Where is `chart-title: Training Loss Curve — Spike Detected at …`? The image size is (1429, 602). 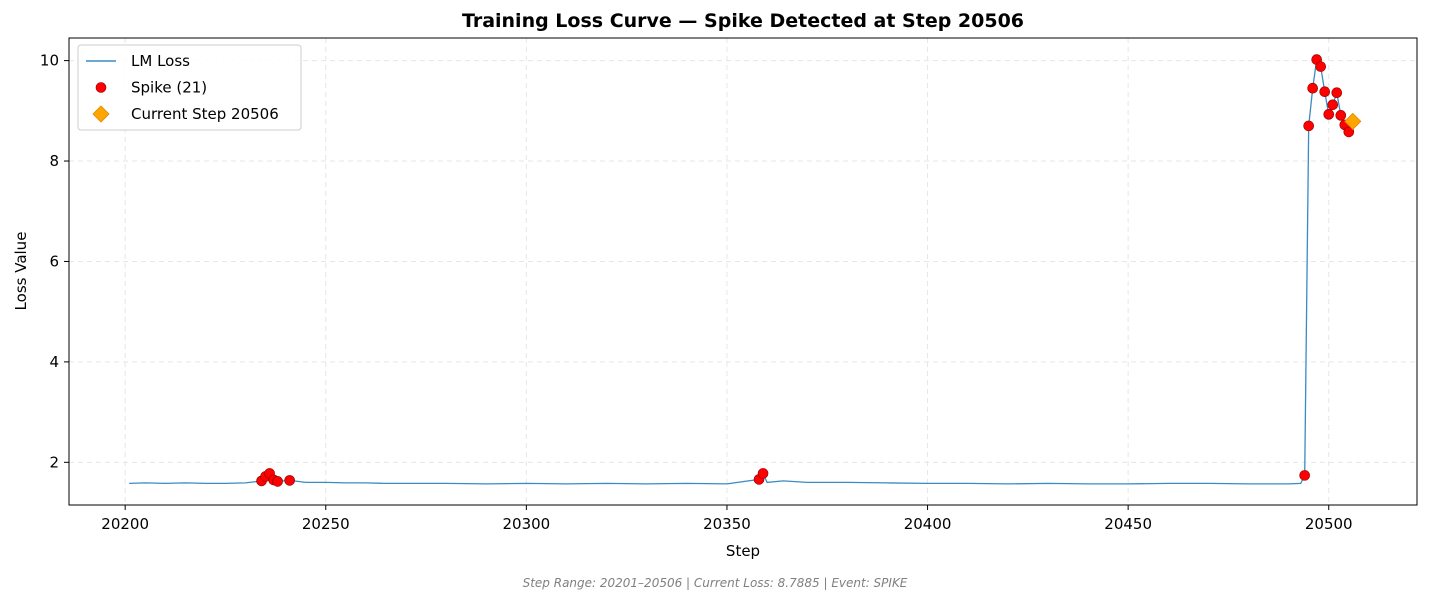 chart-title: Training Loss Curve — Spike Detected at … is located at coordinates (743, 21).